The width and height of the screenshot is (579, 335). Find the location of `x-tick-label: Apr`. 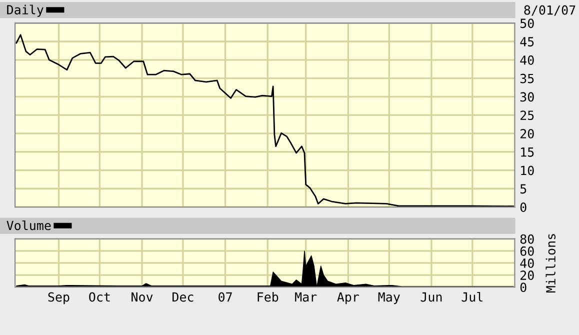

x-tick-label: Apr is located at coordinates (348, 298).